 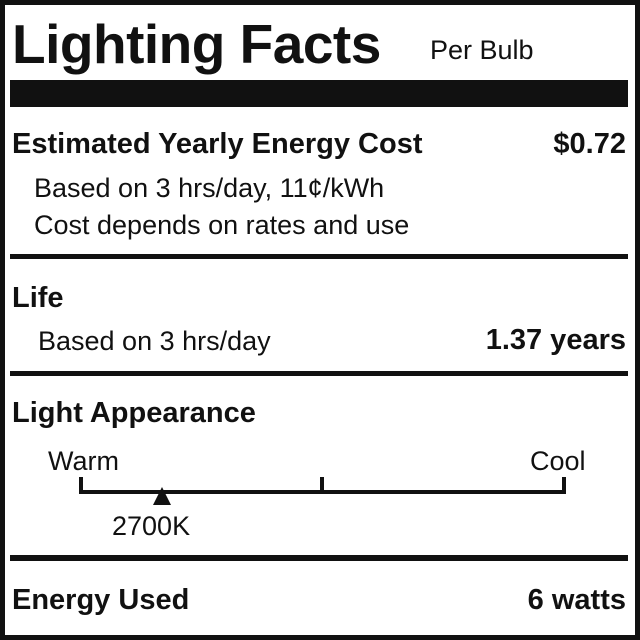 What do you see at coordinates (589, 144) in the screenshot?
I see `energy-cost-value: $0.72` at bounding box center [589, 144].